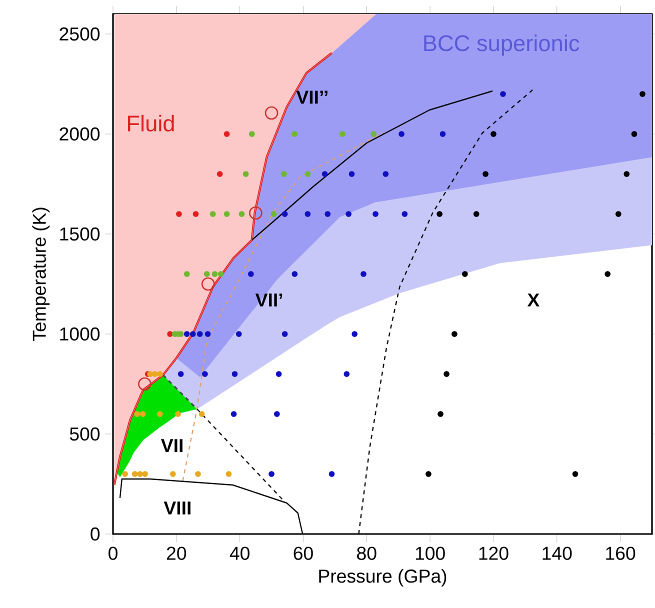  What do you see at coordinates (177, 508) in the screenshot?
I see `annotation: VIII` at bounding box center [177, 508].